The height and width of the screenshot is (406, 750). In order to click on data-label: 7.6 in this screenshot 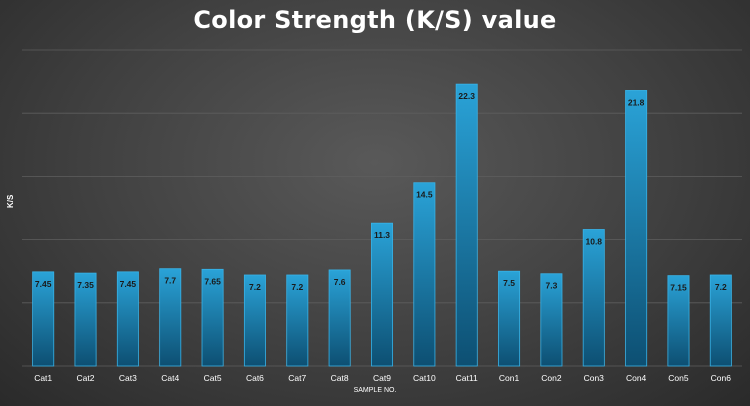, I will do `click(340, 282)`.